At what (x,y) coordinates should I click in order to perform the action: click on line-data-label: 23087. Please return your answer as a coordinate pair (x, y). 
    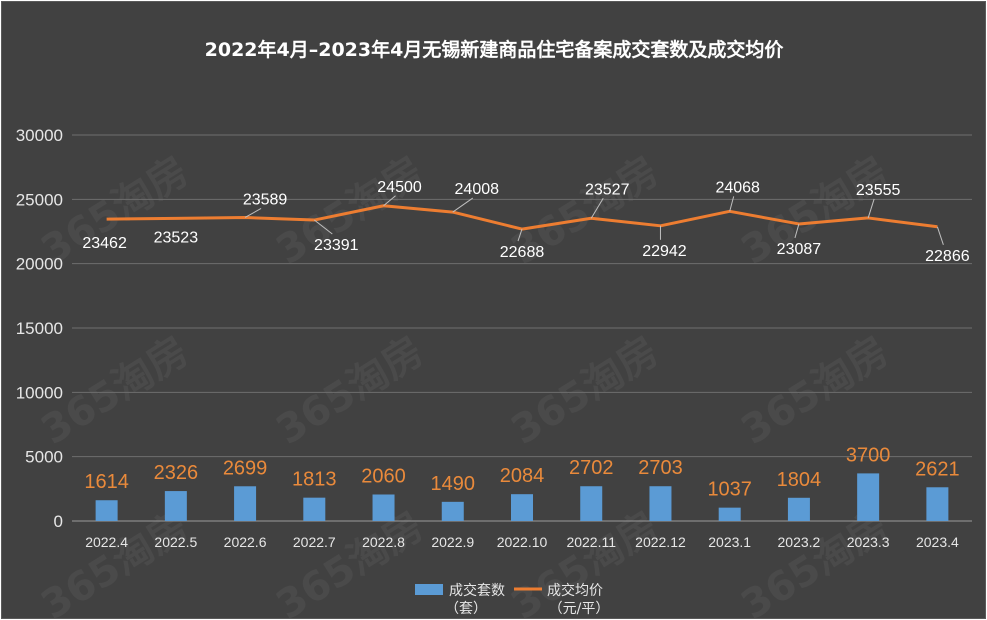
    Looking at the image, I should click on (799, 249).